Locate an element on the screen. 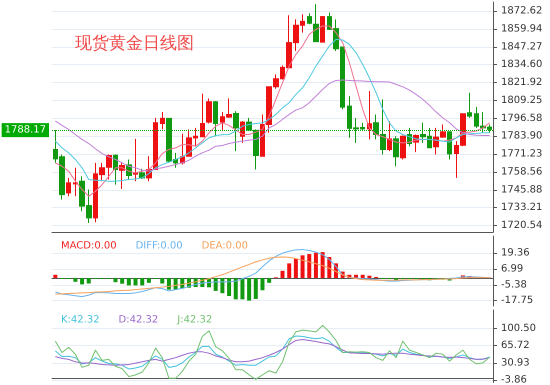 This screenshot has height=385, width=550. y-tick-label: 1809.25 is located at coordinates (521, 100).